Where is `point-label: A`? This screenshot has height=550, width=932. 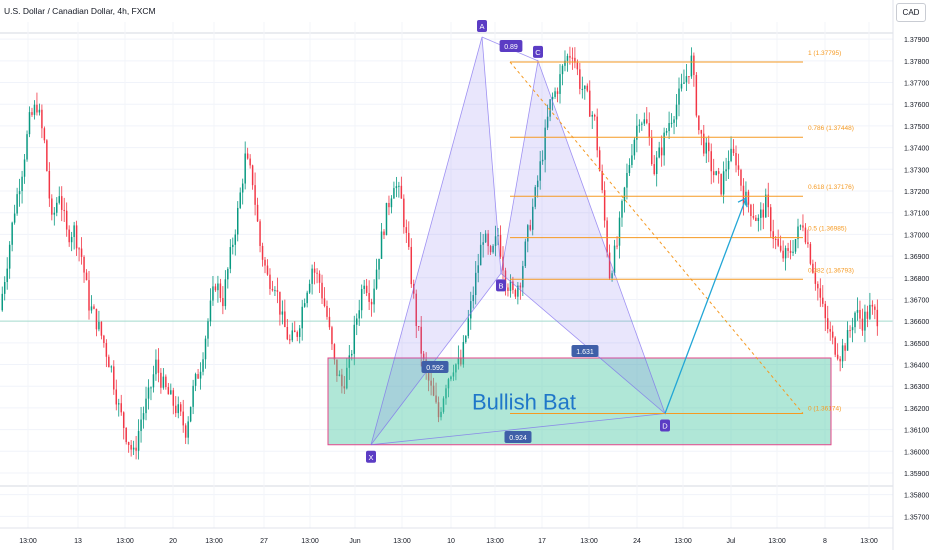
point-label: A is located at coordinates (481, 26).